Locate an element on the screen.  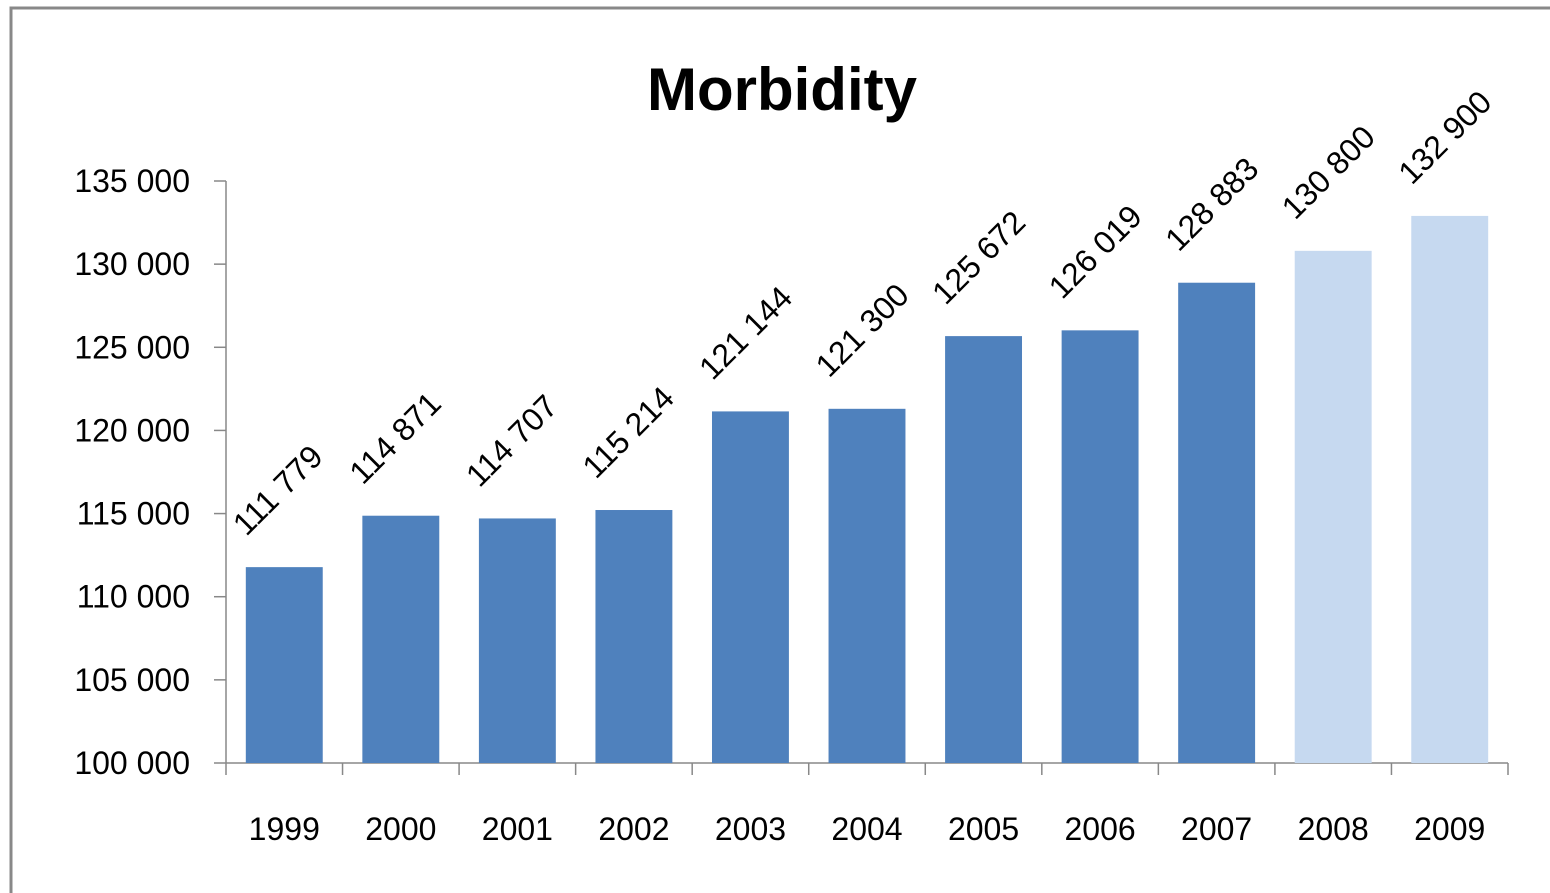
x-tick-label: 2004 is located at coordinates (866, 829).